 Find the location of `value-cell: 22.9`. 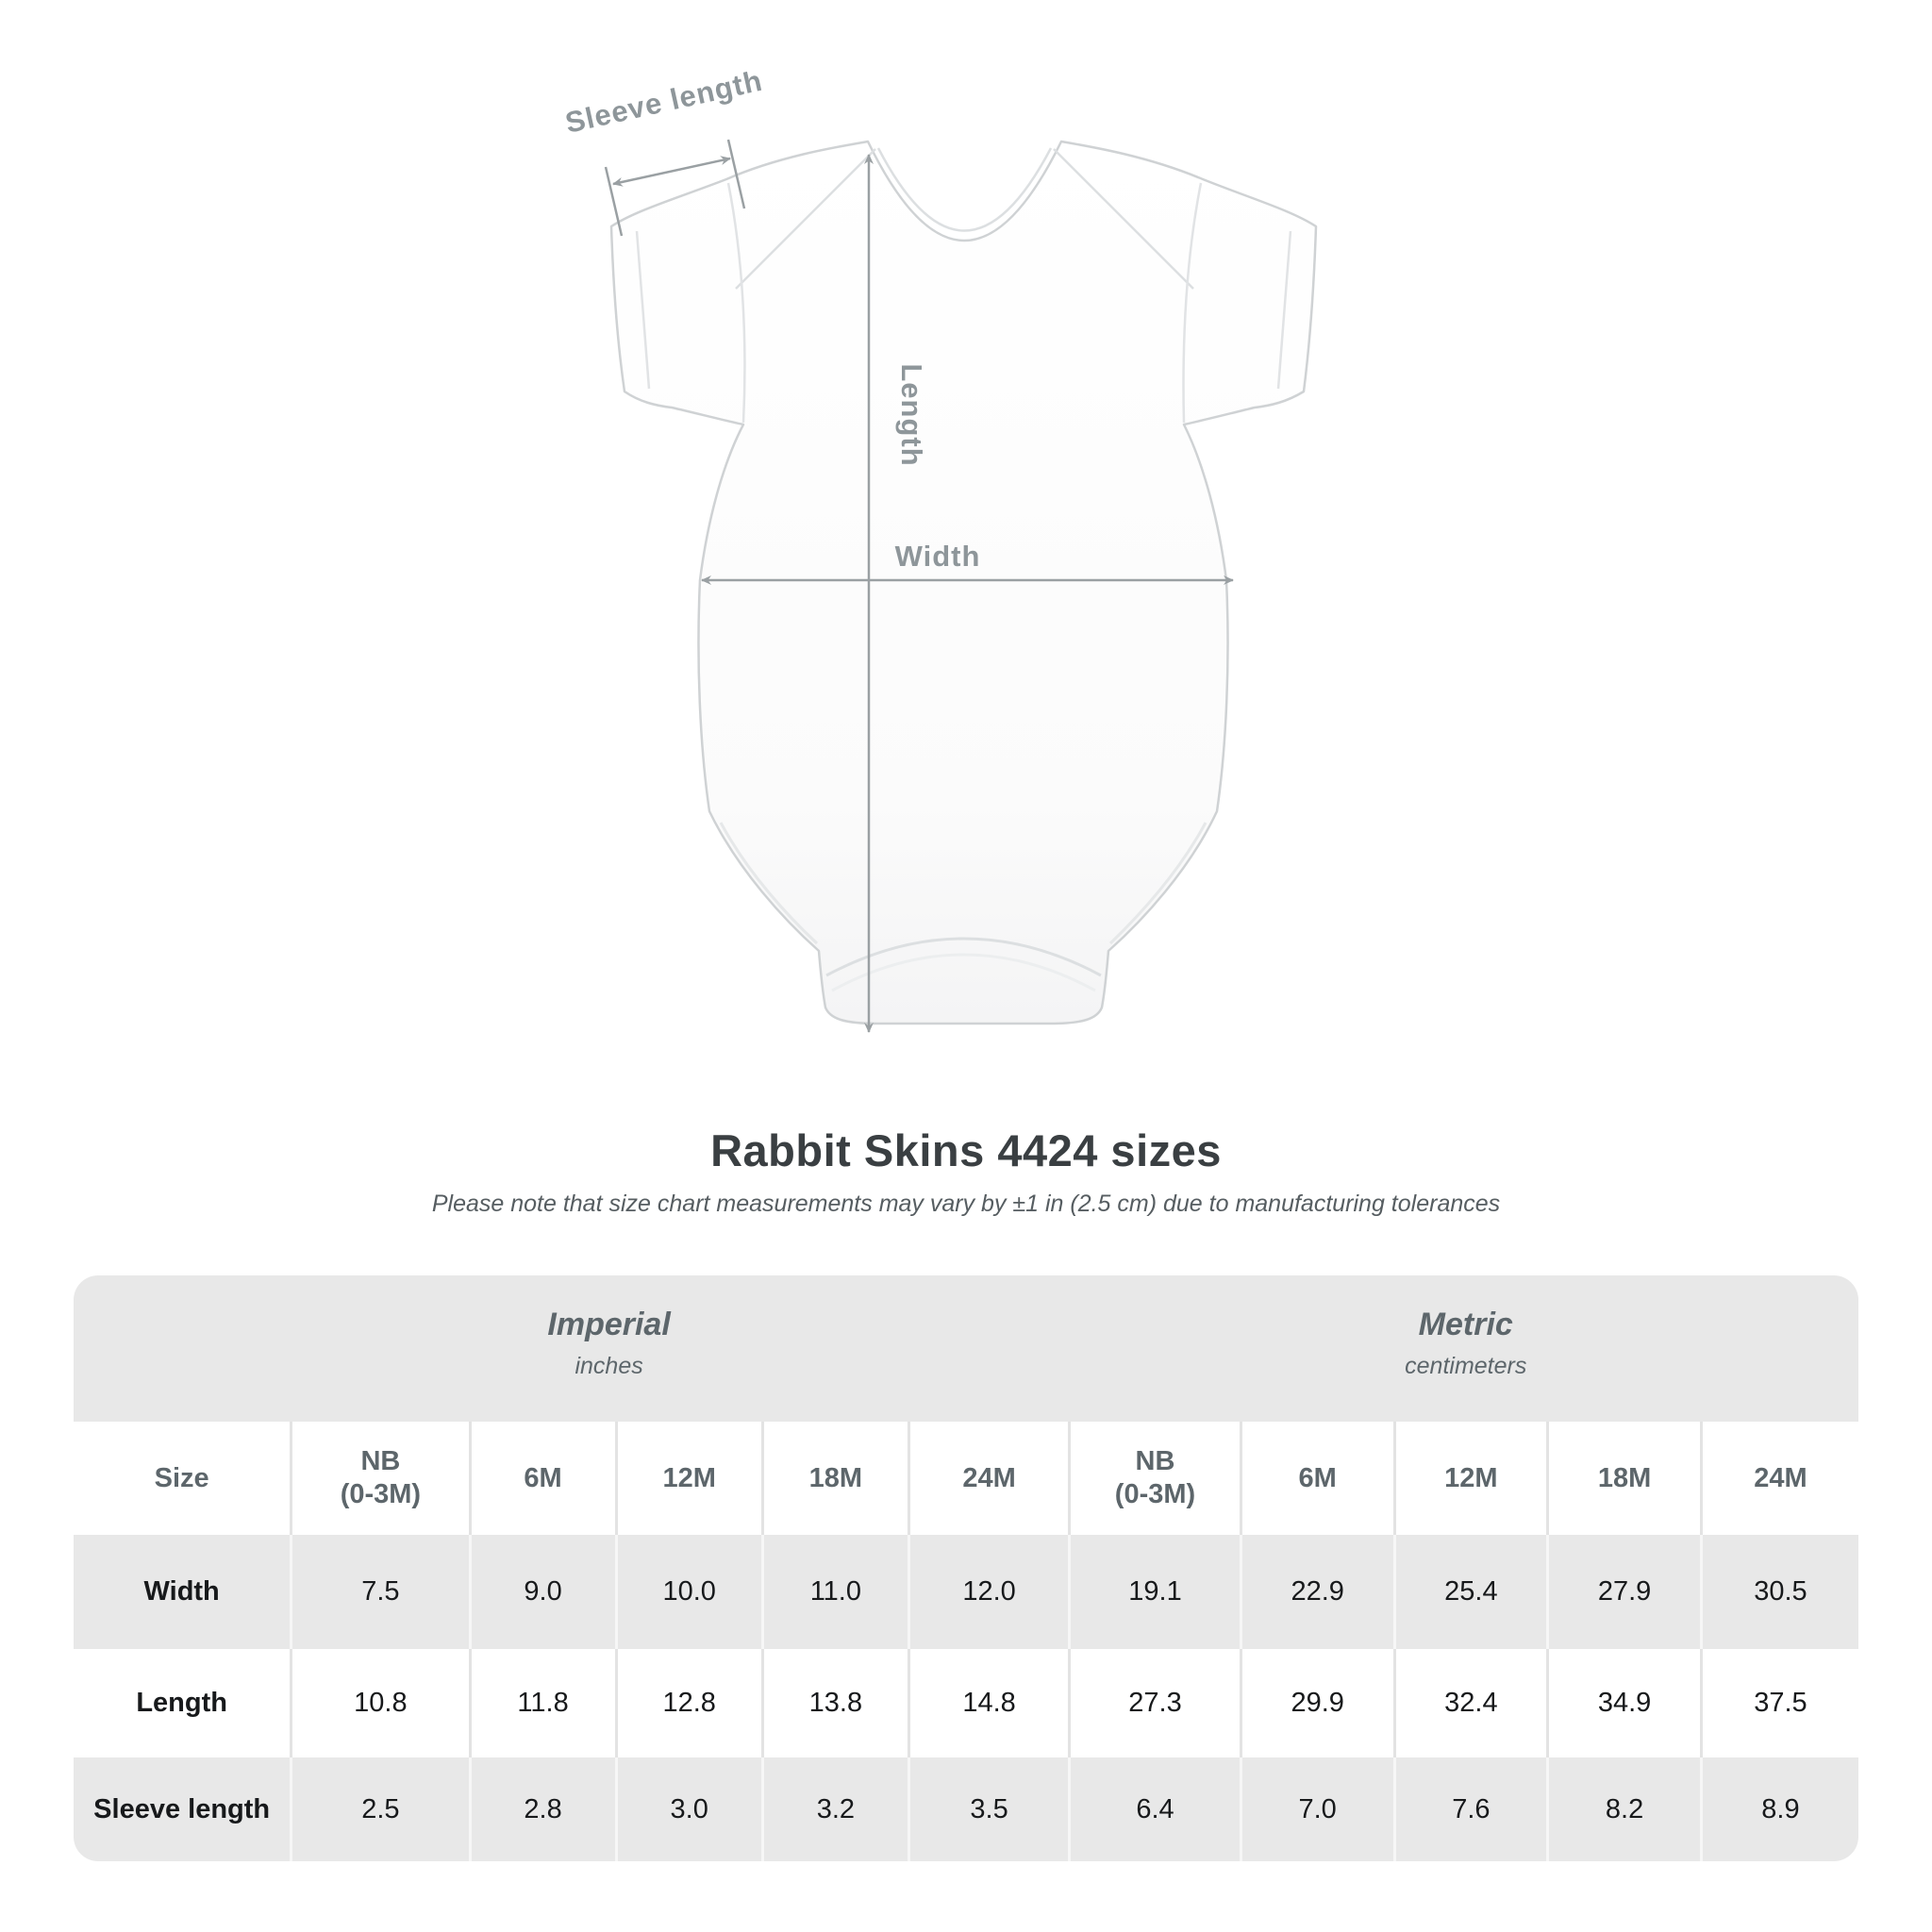

value-cell: 22.9 is located at coordinates (1317, 1592).